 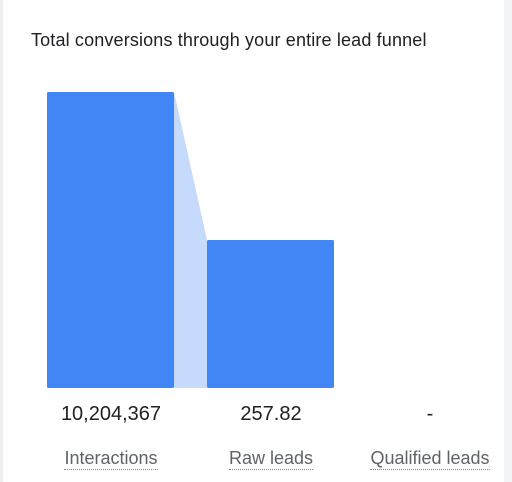 I want to click on label-qualified-leads-text: Qualified leads, so click(x=430, y=459).